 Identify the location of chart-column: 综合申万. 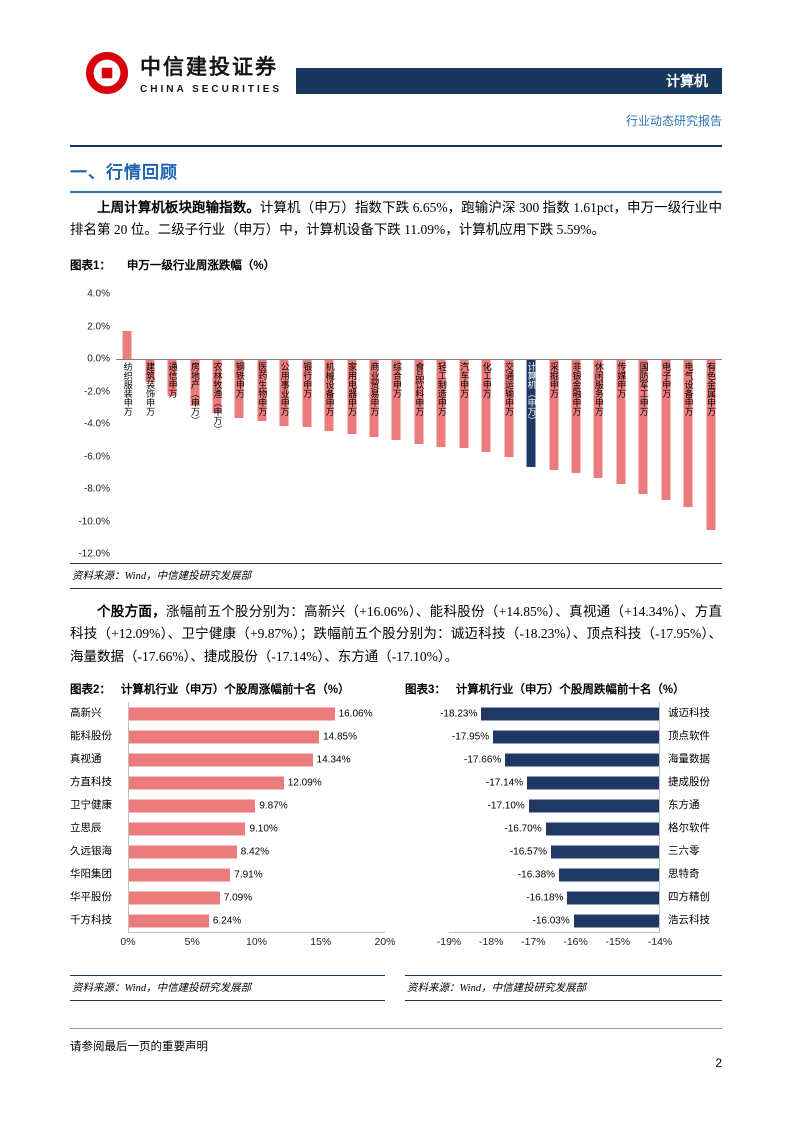
(396, 424).